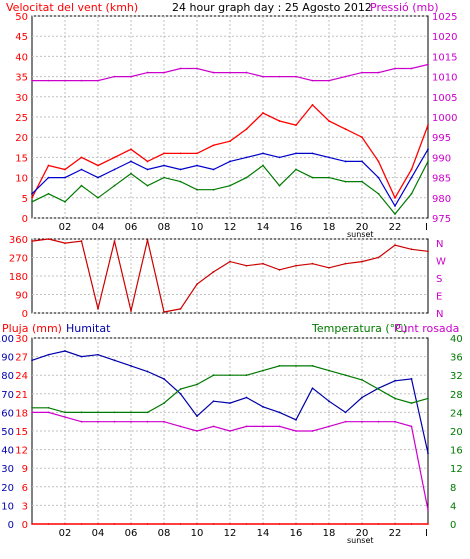  I want to click on temperature-y-tick: 24, so click(456, 413).